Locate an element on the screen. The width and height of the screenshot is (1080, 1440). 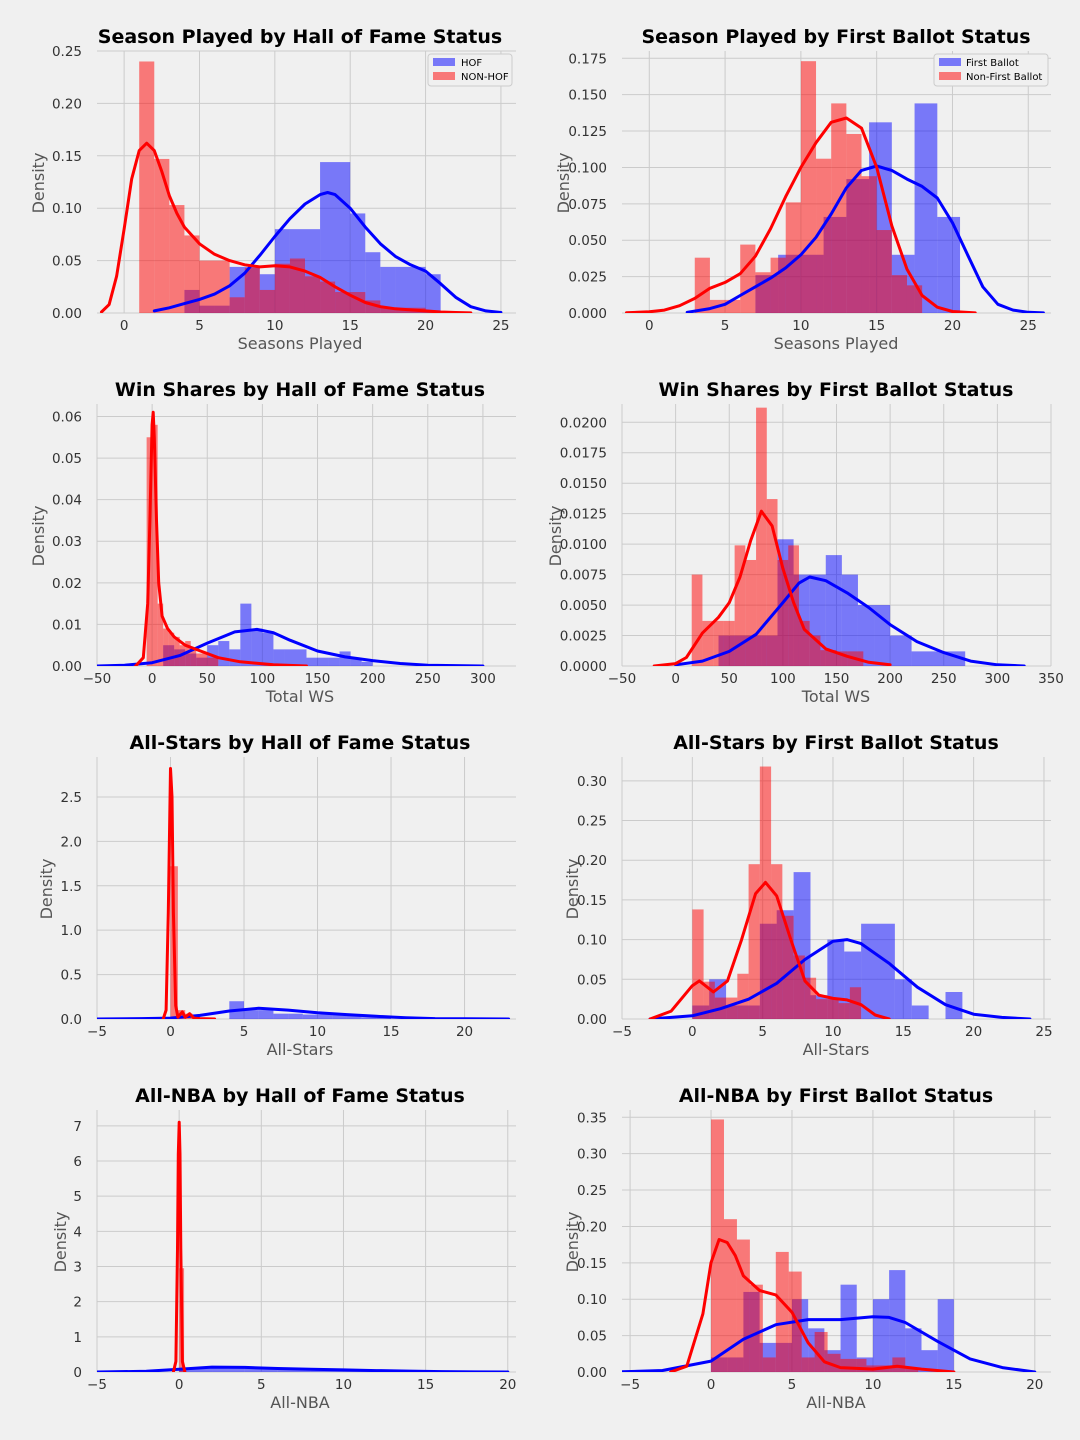
y-tick-label: 0.30 is located at coordinates (592, 782).